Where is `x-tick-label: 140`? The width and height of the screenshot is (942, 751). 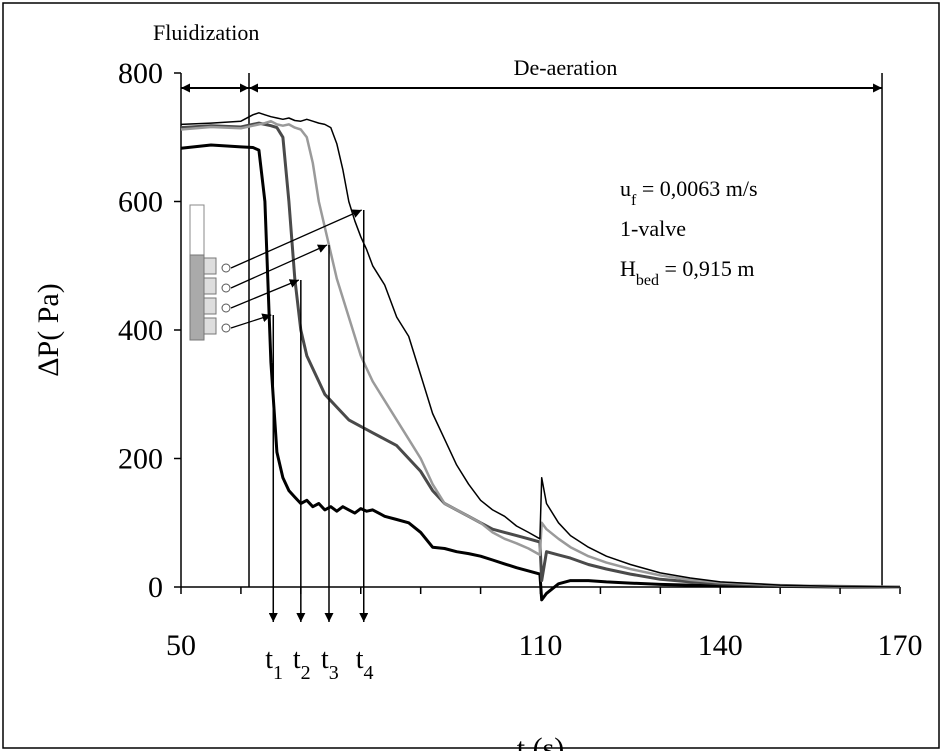
x-tick-label: 140 is located at coordinates (720, 645).